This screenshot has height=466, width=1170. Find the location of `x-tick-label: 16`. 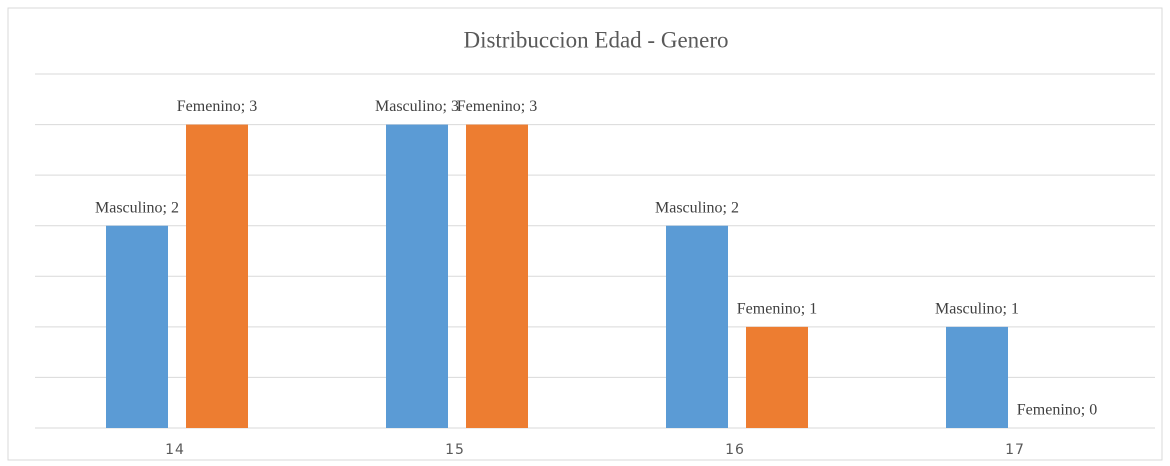

x-tick-label: 16 is located at coordinates (735, 450).